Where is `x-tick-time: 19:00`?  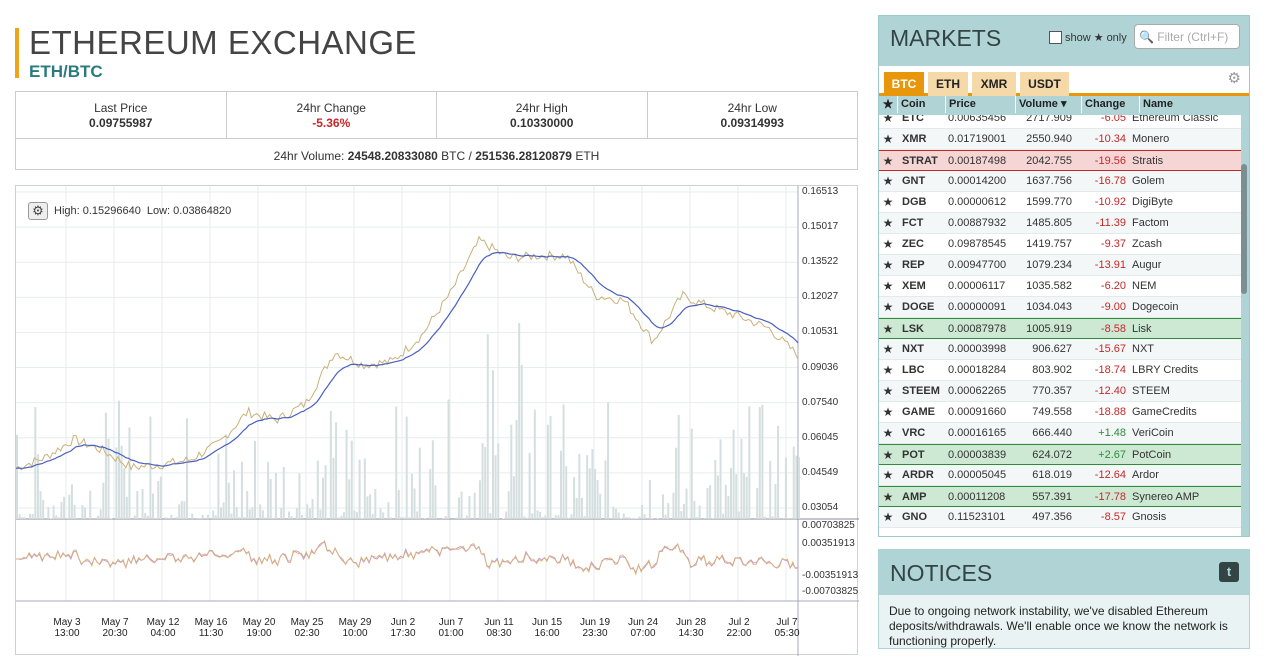
x-tick-time: 19:00 is located at coordinates (258, 633).